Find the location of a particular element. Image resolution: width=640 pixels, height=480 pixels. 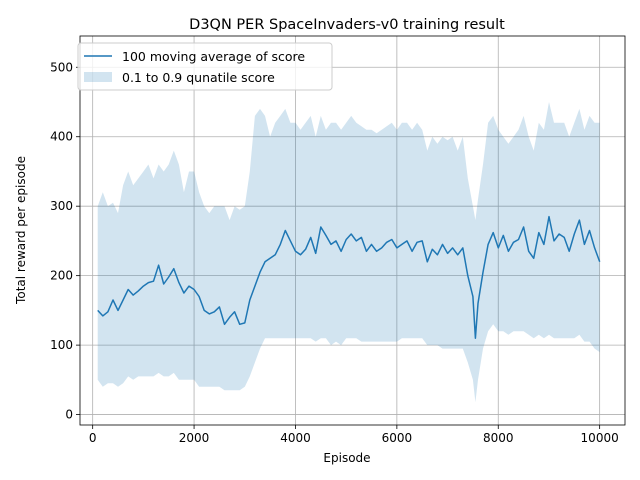

legend-band-swatch is located at coordinates (98, 77).